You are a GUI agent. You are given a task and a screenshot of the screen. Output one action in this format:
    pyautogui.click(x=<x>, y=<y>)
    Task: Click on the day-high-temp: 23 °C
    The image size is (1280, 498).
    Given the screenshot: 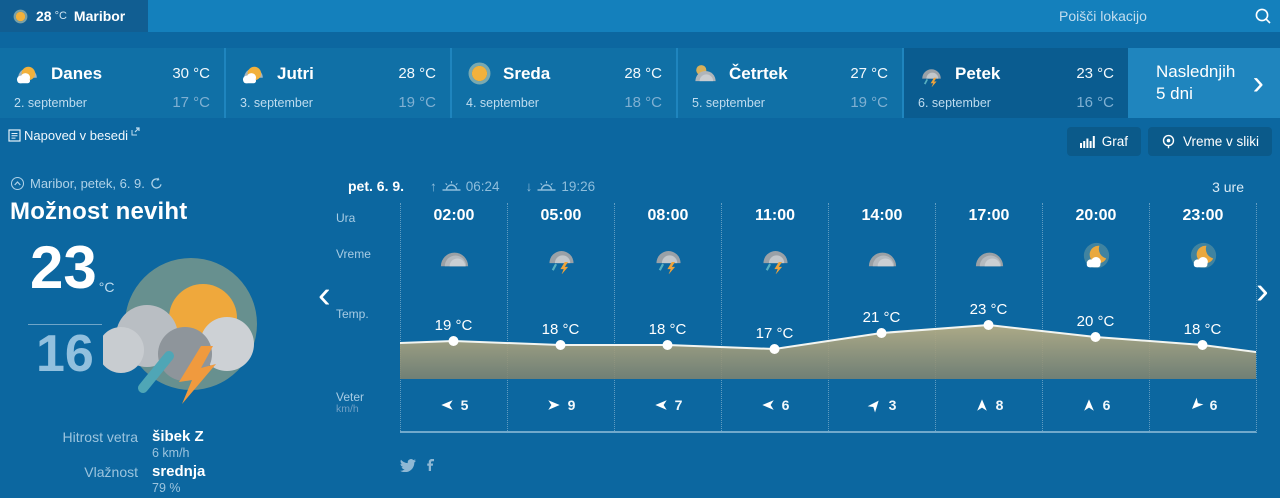 What is the action you would take?
    pyautogui.click(x=1095, y=73)
    